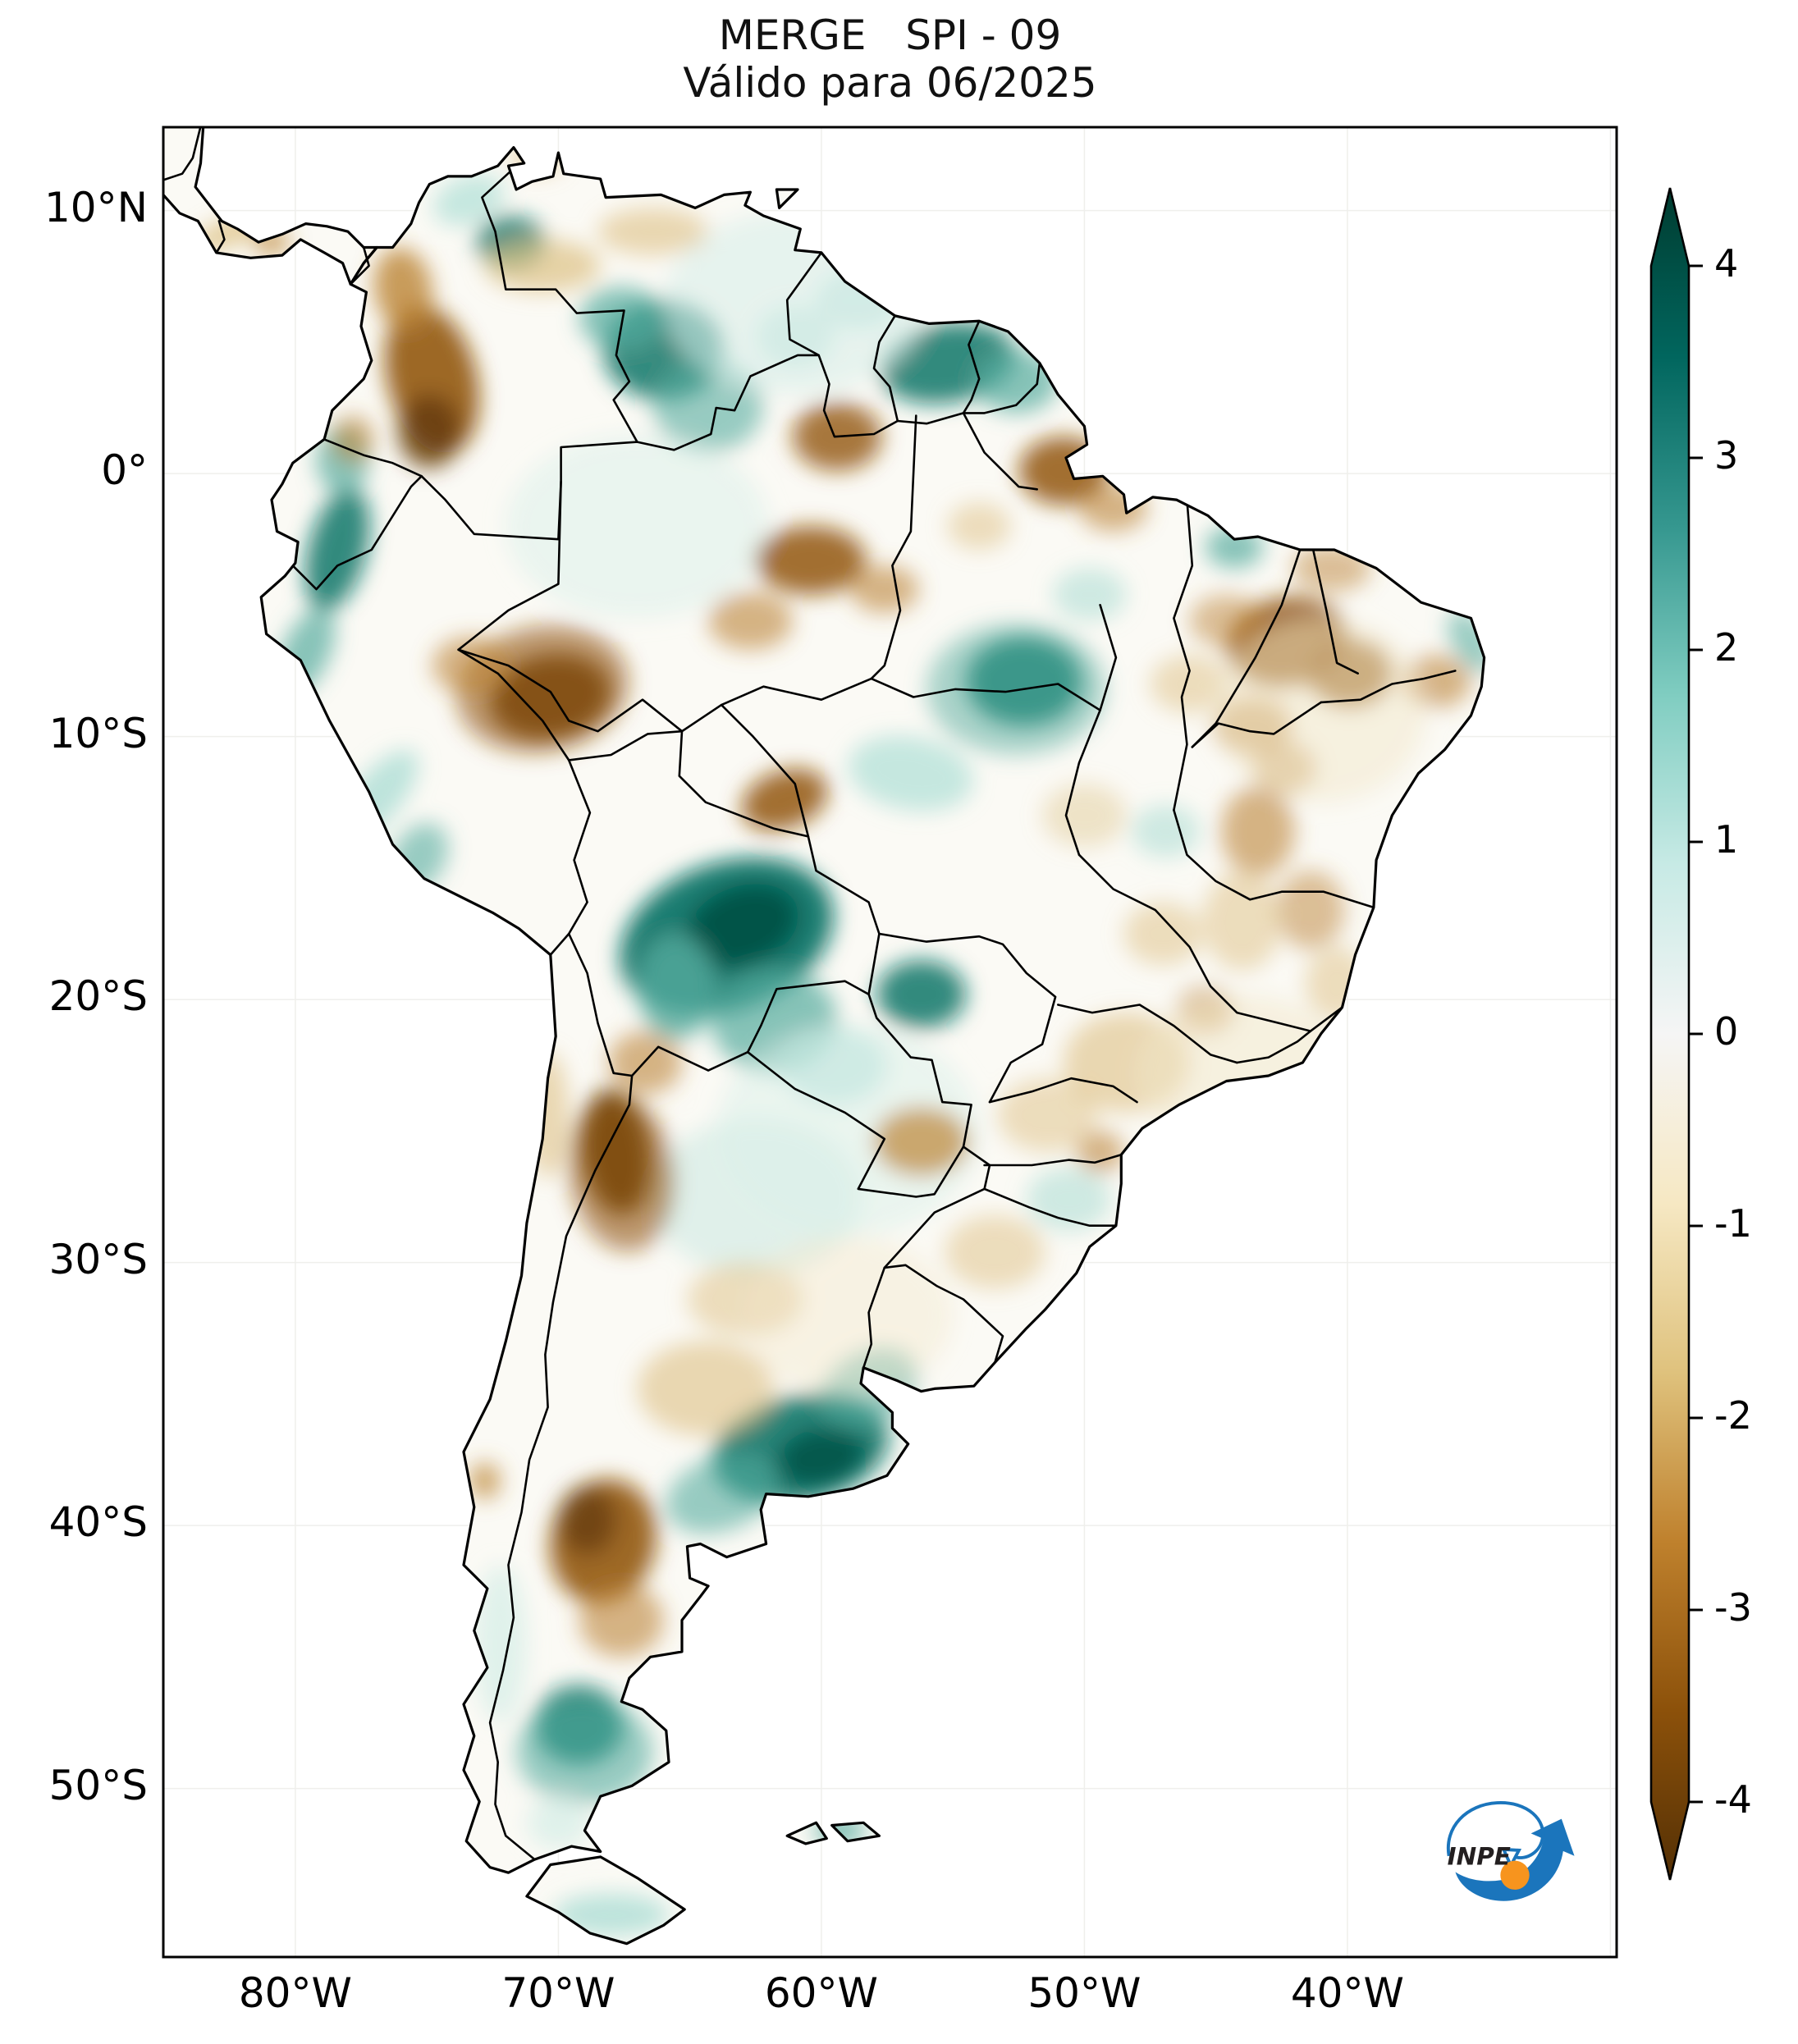  What do you see at coordinates (1515, 1875) in the screenshot?
I see `logo-earth-dot-icon` at bounding box center [1515, 1875].